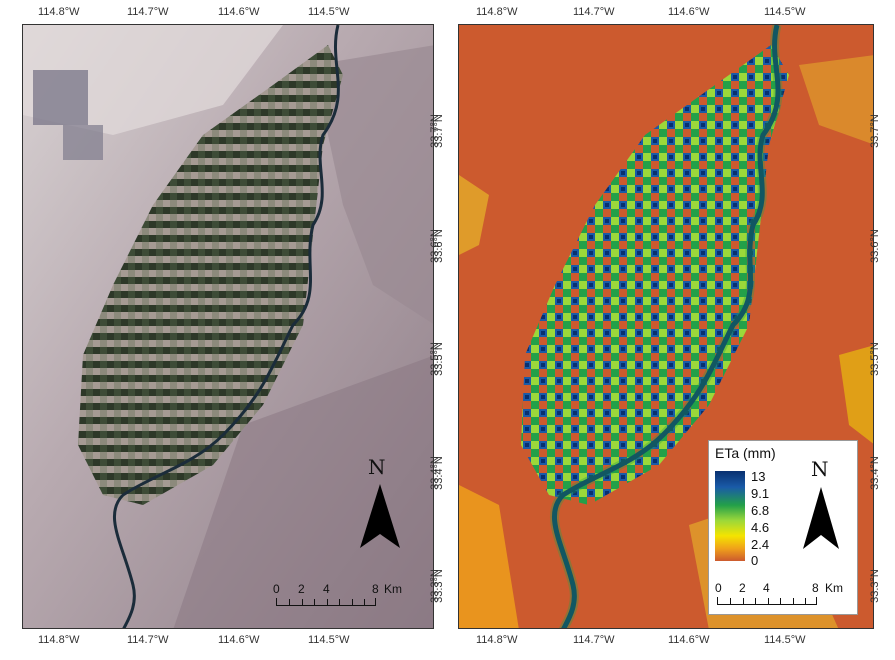 This screenshot has width=895, height=660. What do you see at coordinates (497, 640) in the screenshot?
I see `right-bottom-tick-0: 114.8°W` at bounding box center [497, 640].